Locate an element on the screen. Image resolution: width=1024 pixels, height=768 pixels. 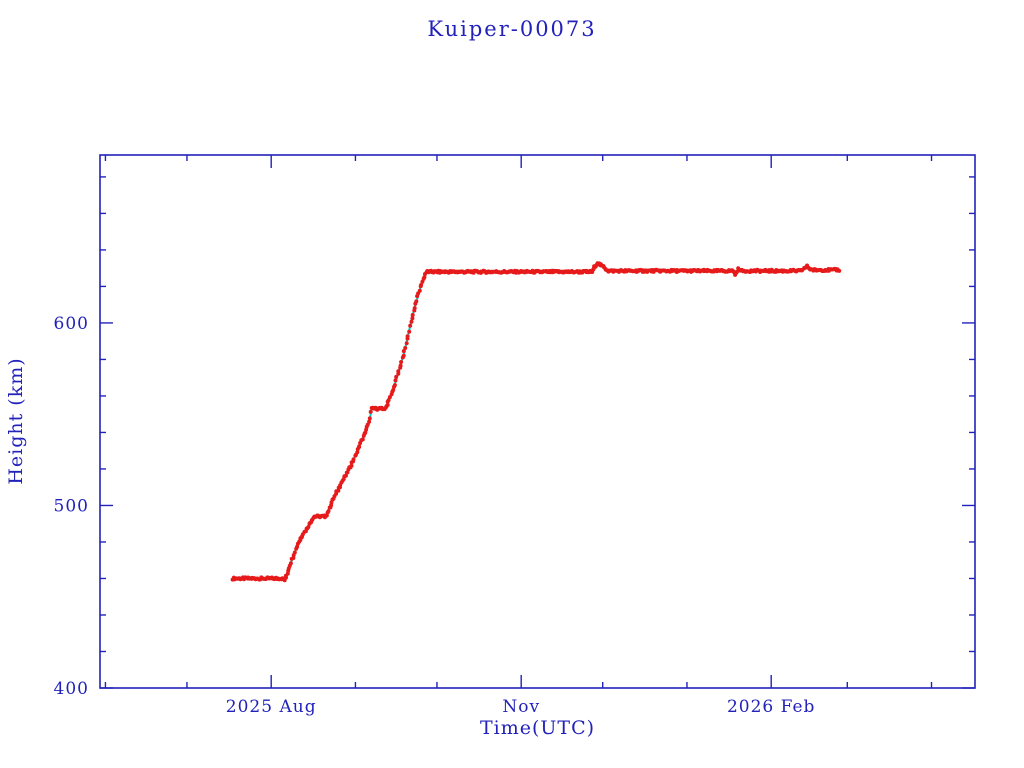
y-tick-label: 600 is located at coordinates (71, 324).